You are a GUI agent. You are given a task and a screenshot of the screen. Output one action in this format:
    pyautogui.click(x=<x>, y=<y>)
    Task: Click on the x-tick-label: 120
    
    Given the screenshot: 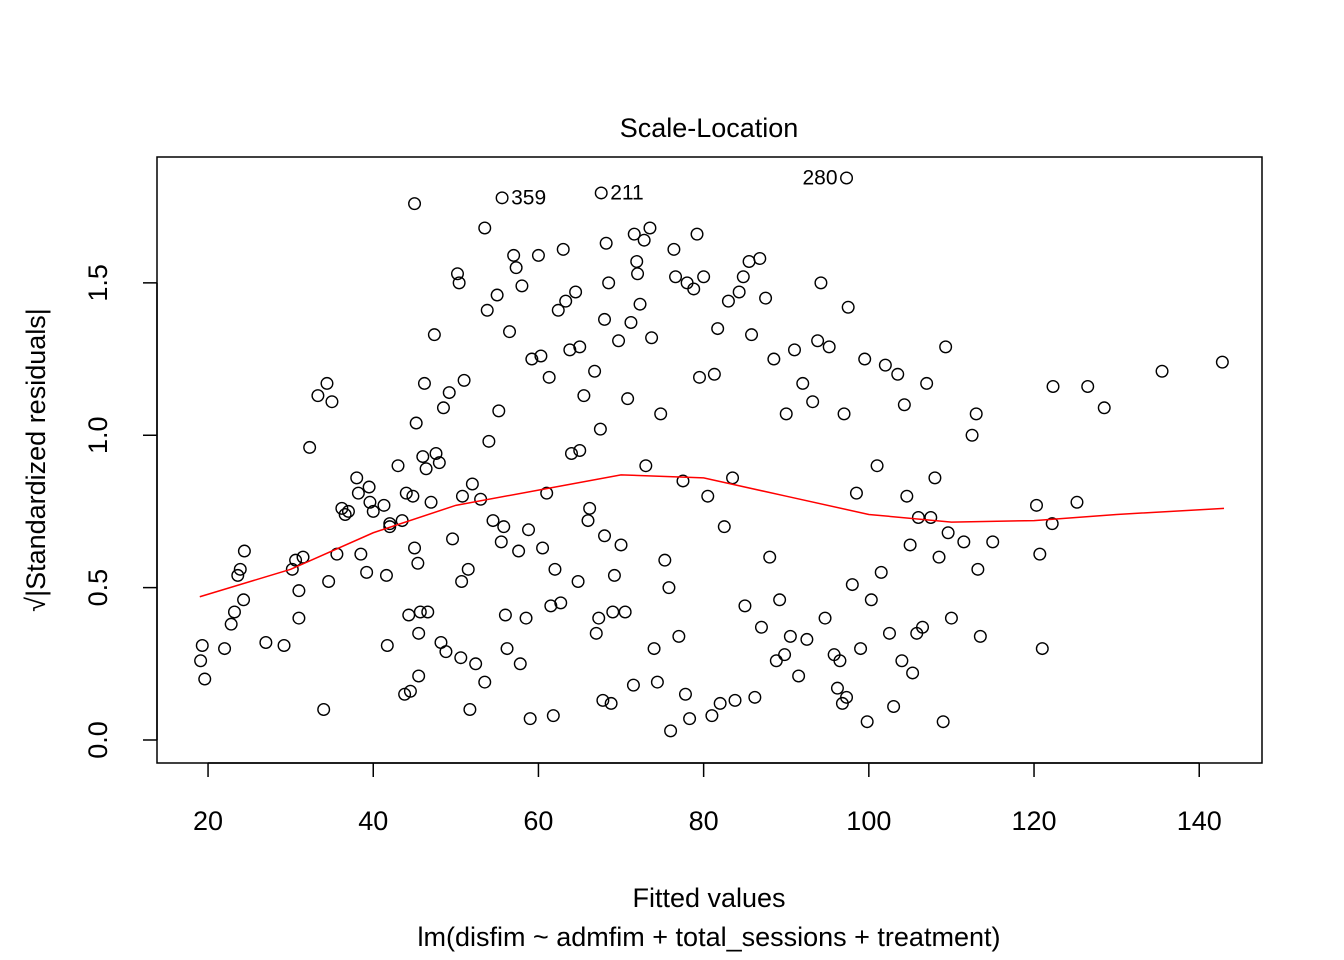 What is the action you would take?
    pyautogui.click(x=1033, y=821)
    